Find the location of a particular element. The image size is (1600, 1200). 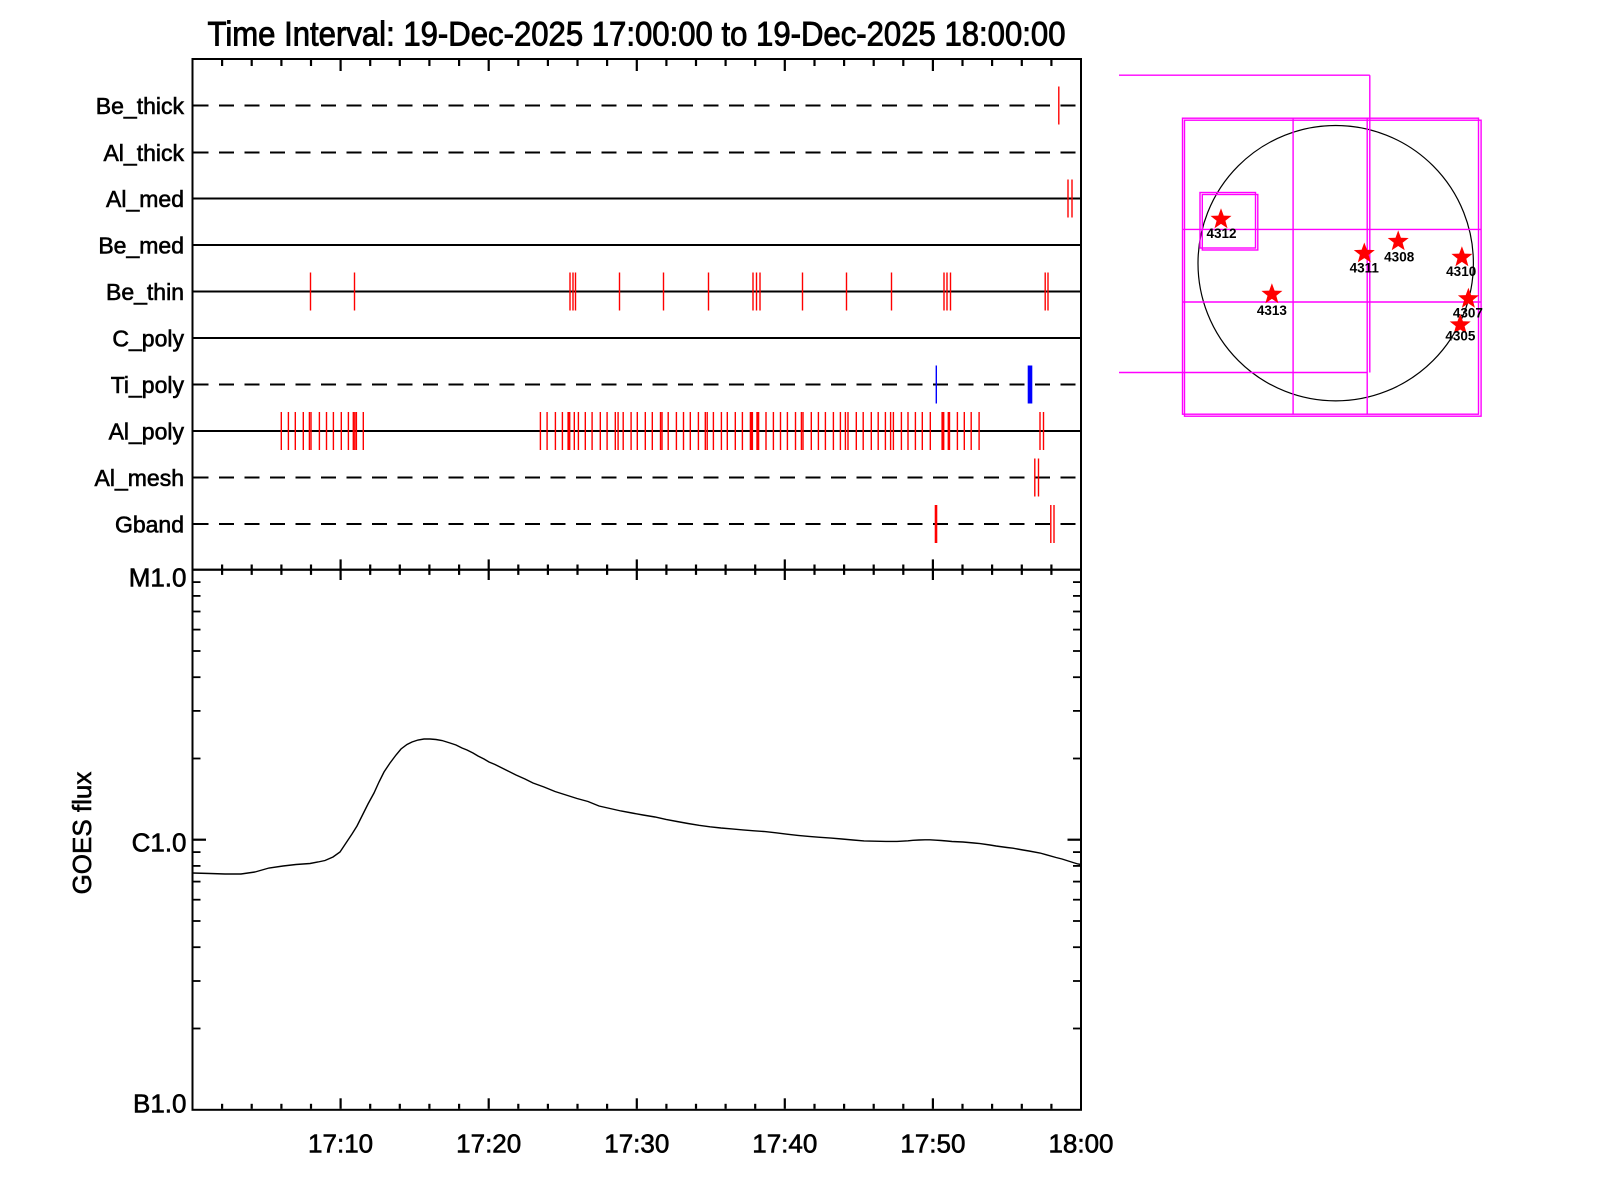

svg-text: 18:00 is located at coordinates (1080, 1144).